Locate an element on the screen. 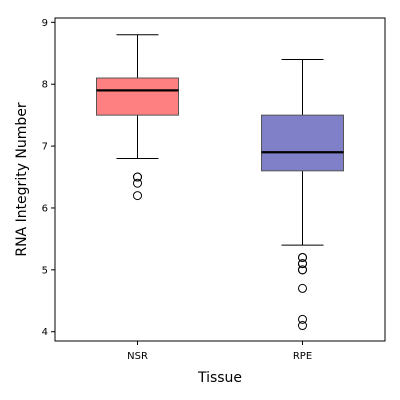 This screenshot has width=400, height=400. y-axis-label: RNA Integrity Number is located at coordinates (22, 179).